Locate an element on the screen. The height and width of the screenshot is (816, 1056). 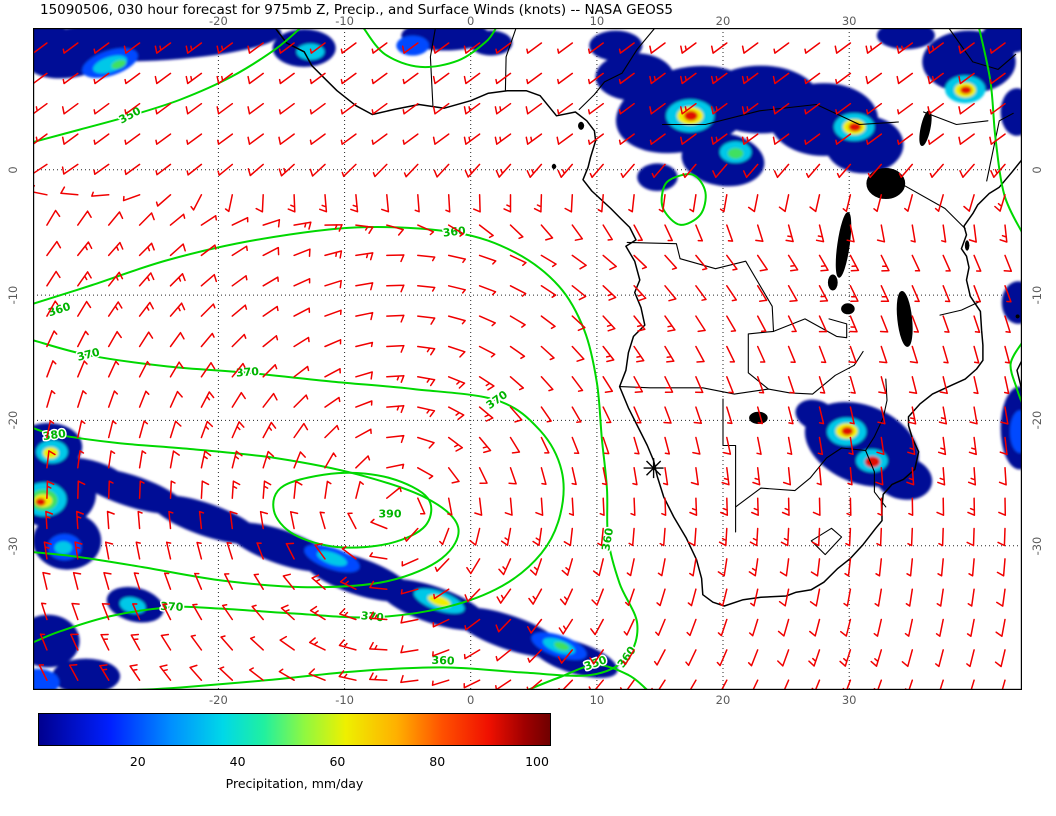
colorbar is located at coordinates (294, 729).